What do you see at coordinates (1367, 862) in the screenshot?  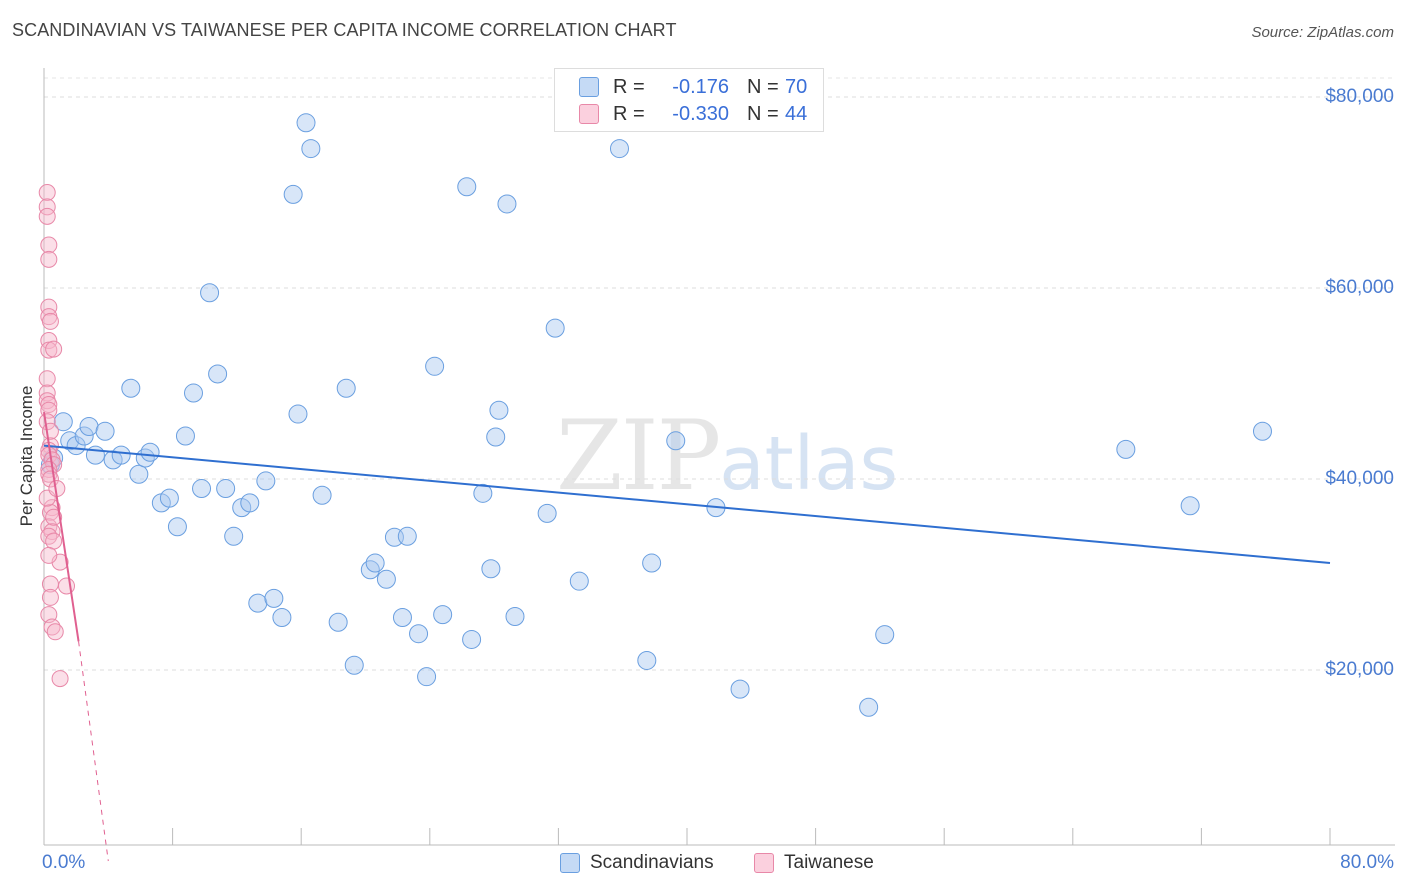 I see `x-max-label: 80.0%` at bounding box center [1367, 862].